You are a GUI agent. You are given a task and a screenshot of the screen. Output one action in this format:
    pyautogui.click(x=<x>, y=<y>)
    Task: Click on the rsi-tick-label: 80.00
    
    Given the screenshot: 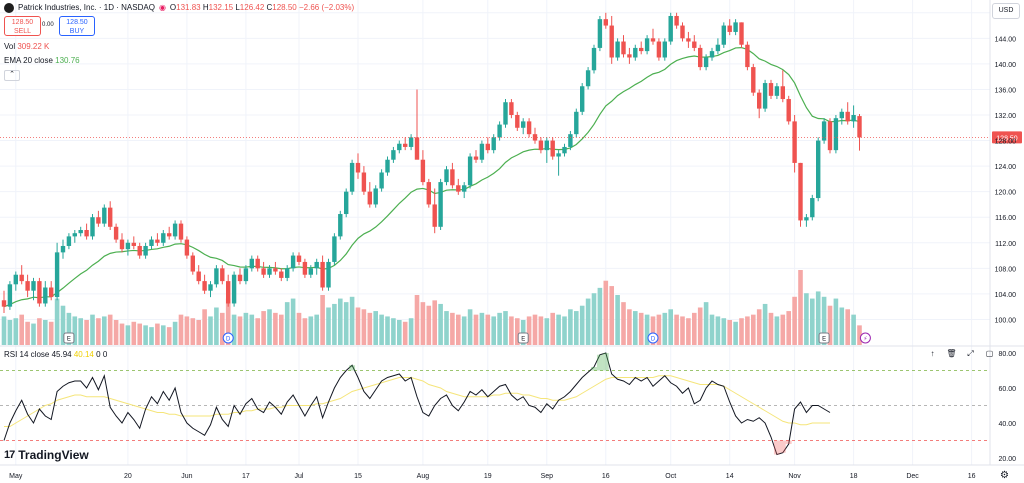 What is the action you would take?
    pyautogui.click(x=1007, y=354)
    